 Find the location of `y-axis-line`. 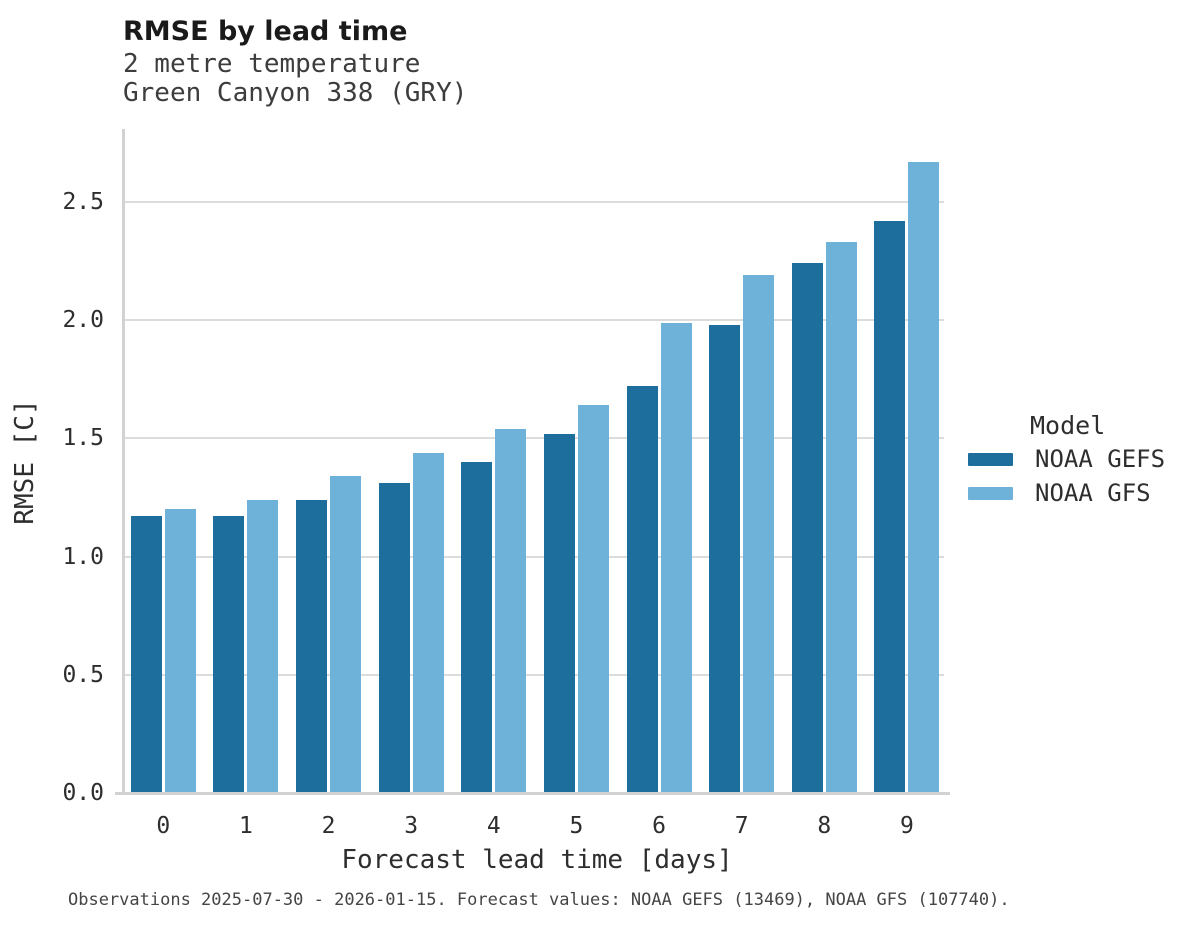

y-axis-line is located at coordinates (123, 461).